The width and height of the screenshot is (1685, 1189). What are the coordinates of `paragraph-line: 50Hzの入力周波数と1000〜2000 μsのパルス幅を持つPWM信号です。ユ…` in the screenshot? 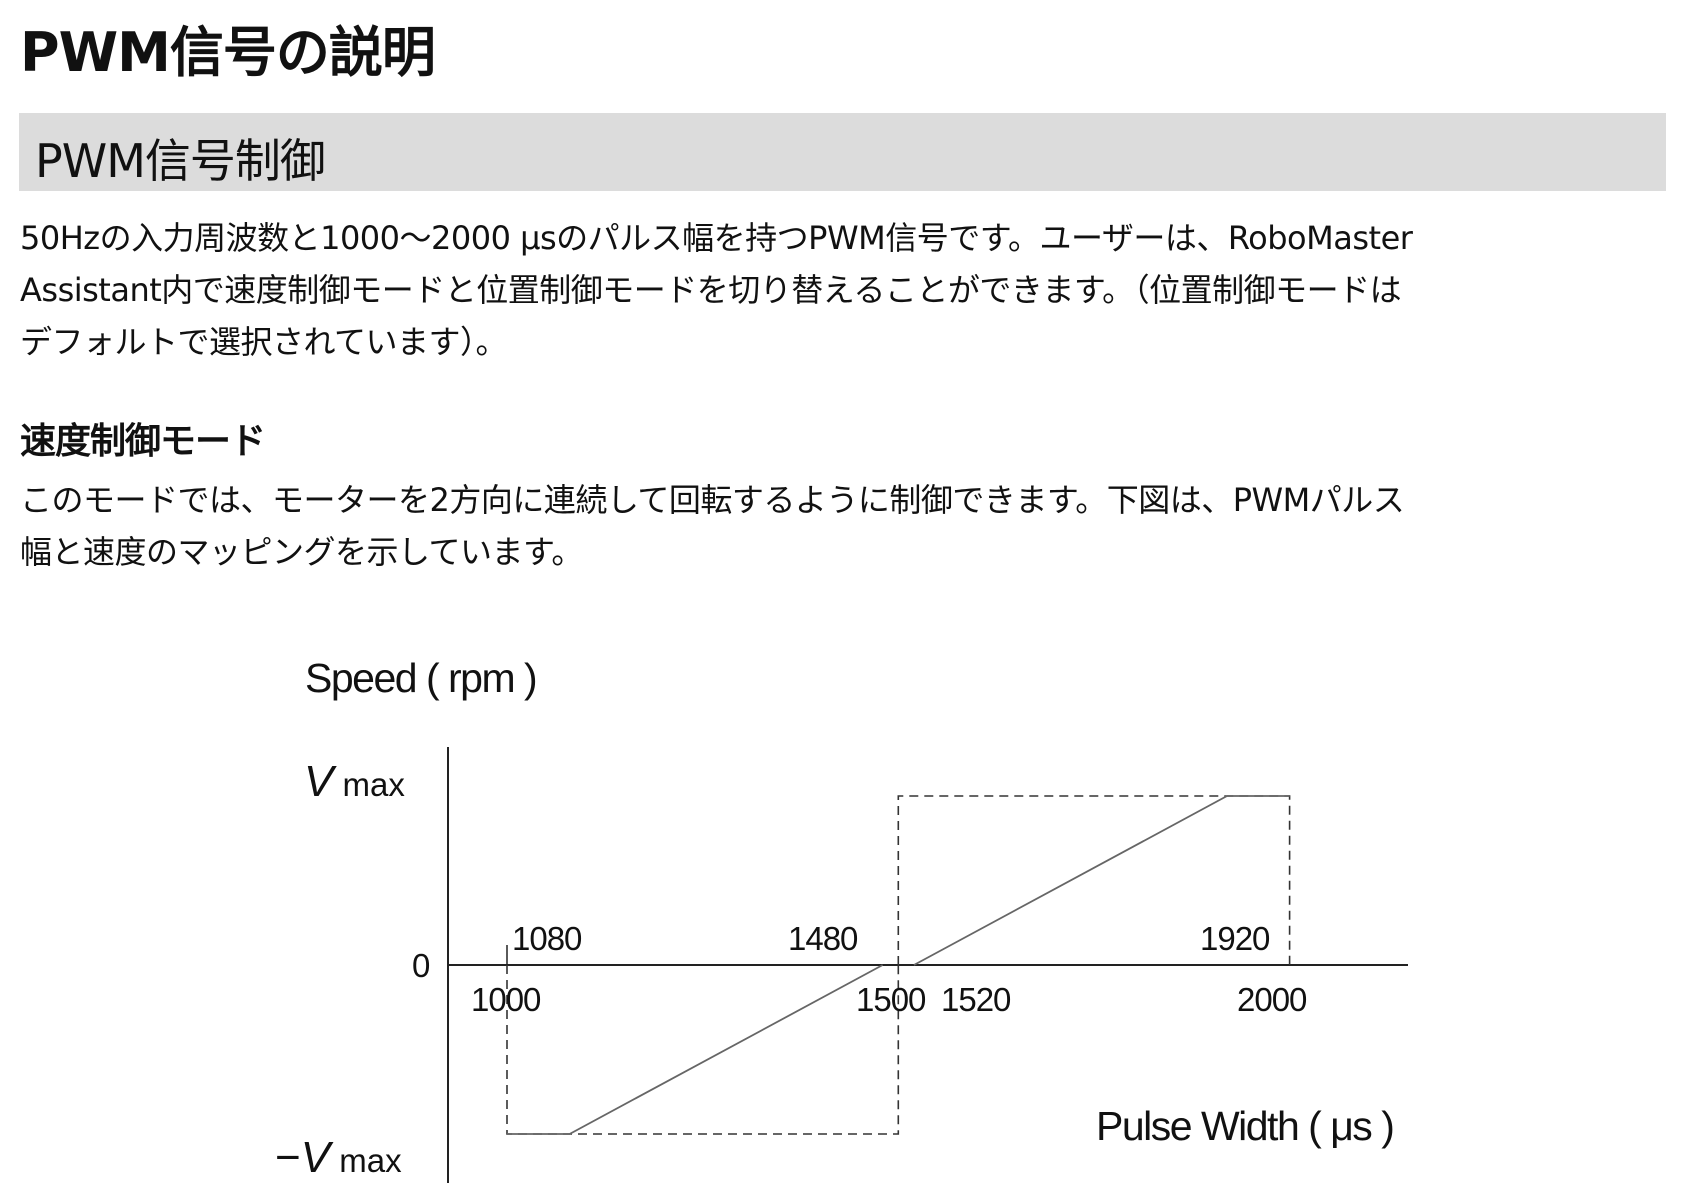 It's located at (716, 238).